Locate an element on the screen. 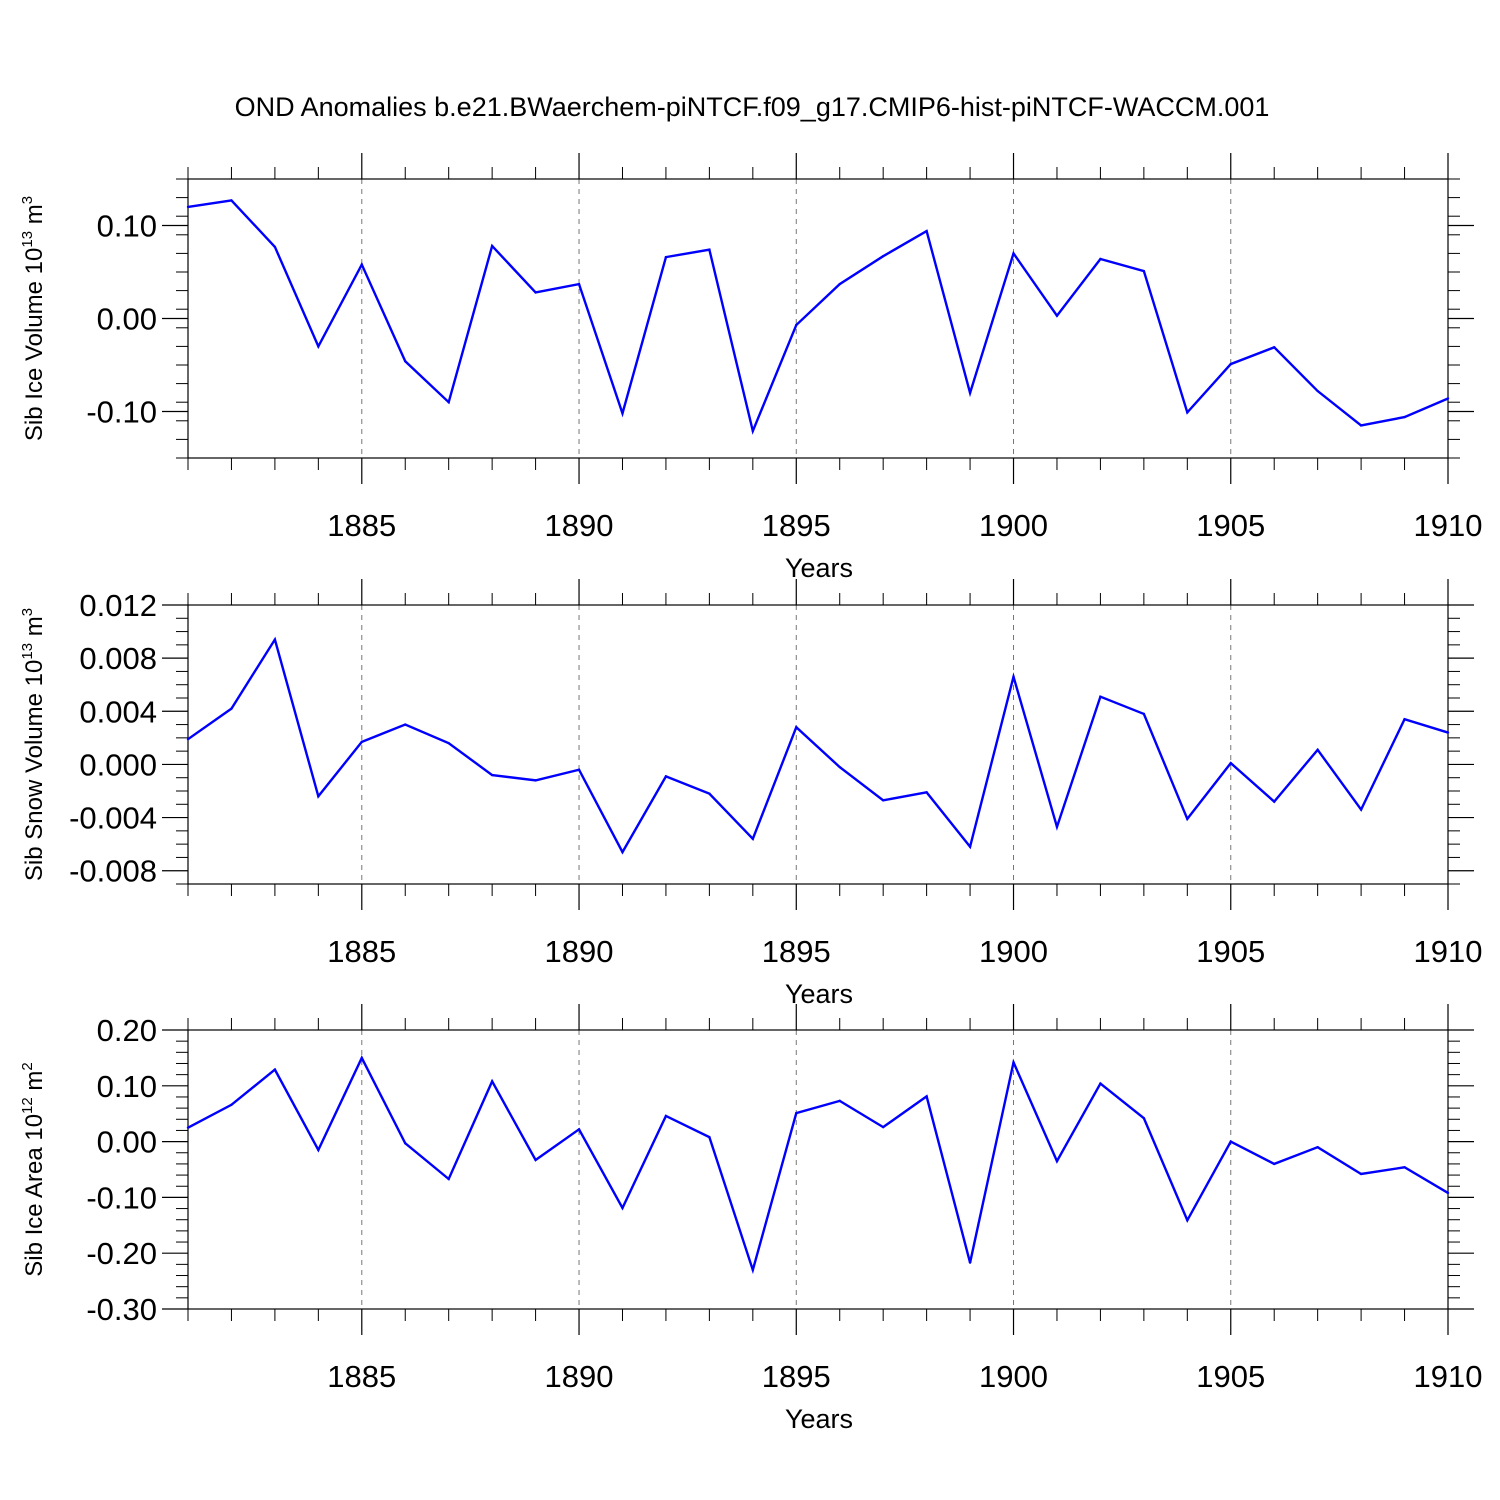 The height and width of the screenshot is (1500, 1500). x-tick-label: 1890 is located at coordinates (579, 951).